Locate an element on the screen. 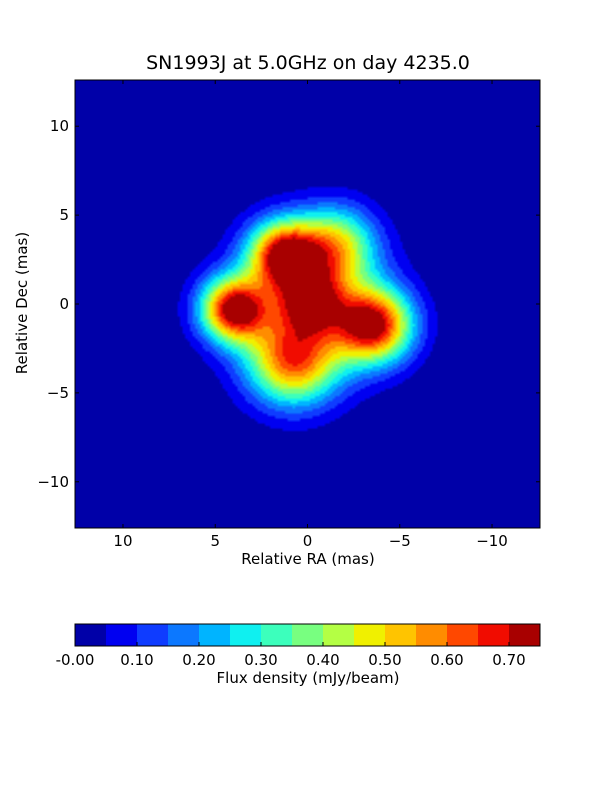  y-tick-label: 10 is located at coordinates (59, 126).